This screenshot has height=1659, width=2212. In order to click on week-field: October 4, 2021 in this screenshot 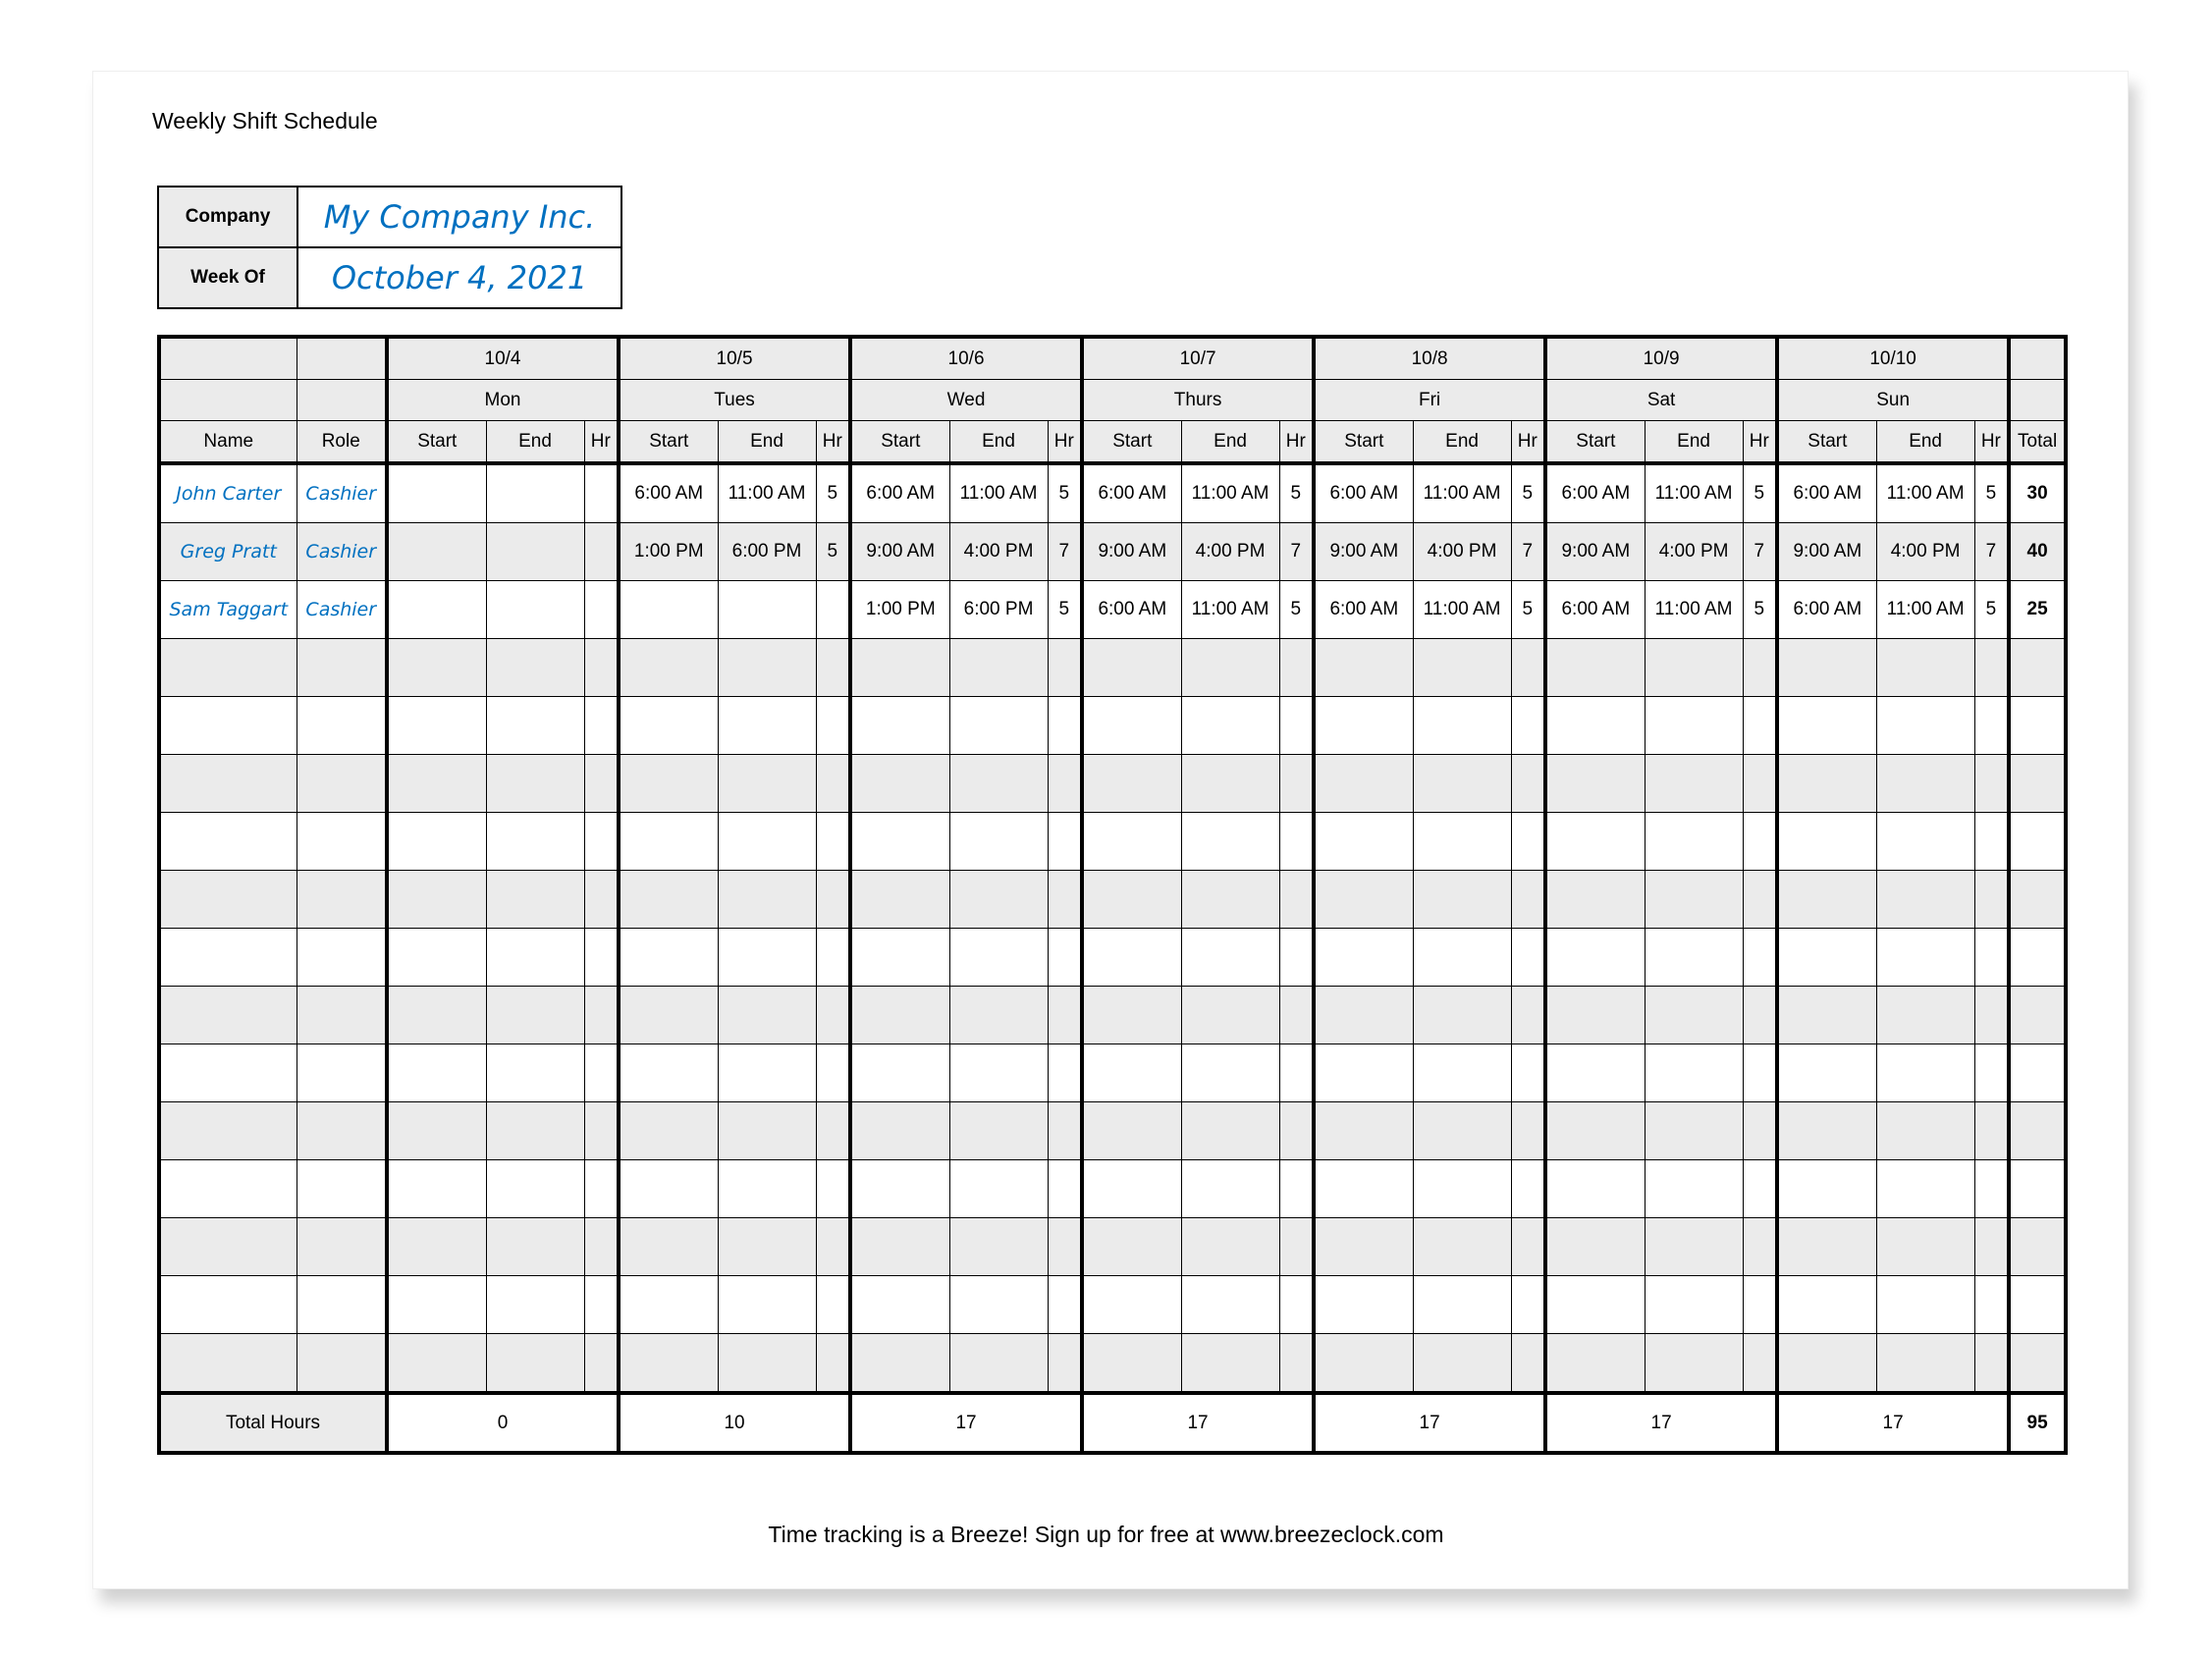, I will do `click(459, 277)`.